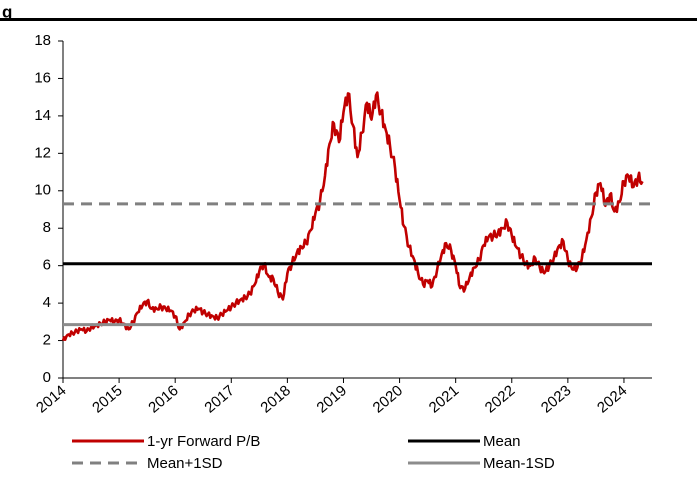 This screenshot has height=480, width=697. I want to click on x-tick-label: 2018, so click(275, 399).